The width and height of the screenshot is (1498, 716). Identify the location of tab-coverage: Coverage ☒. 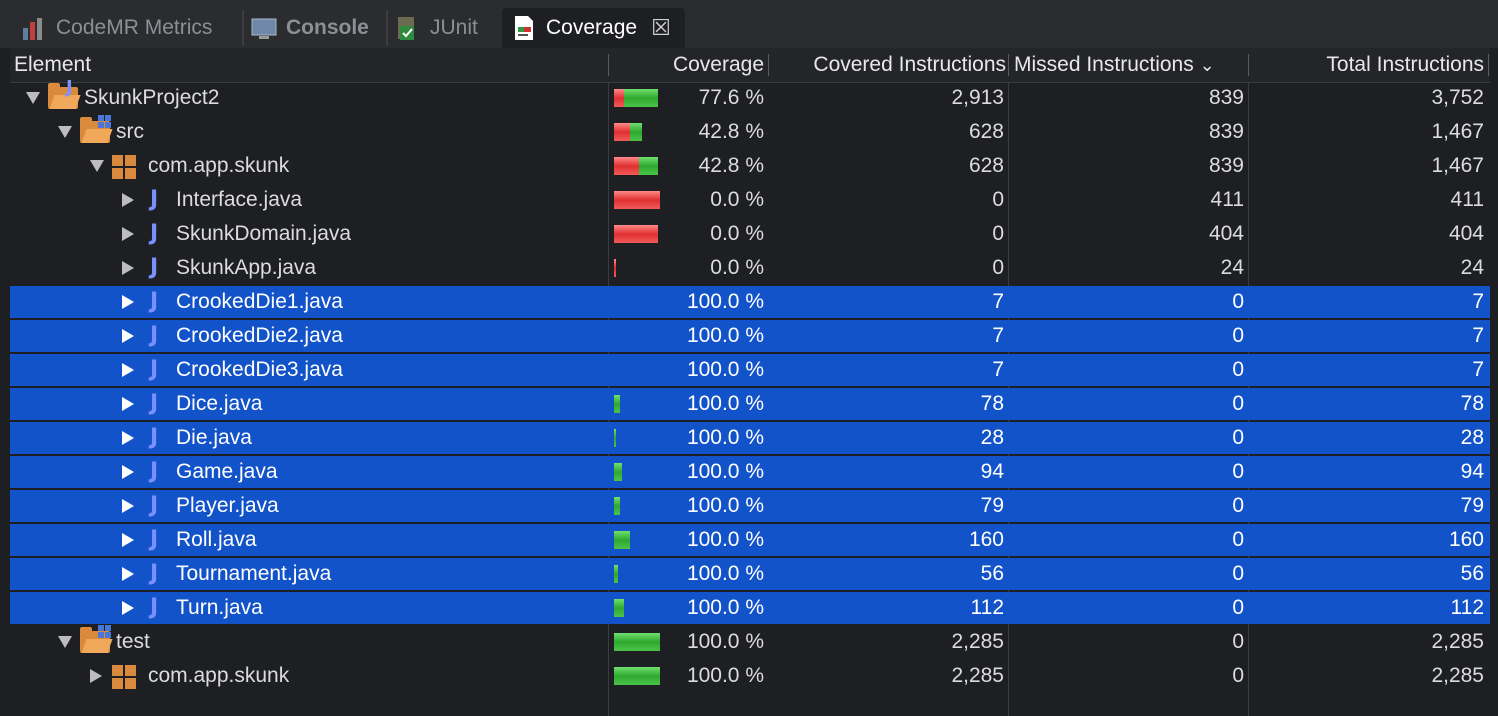
(593, 28).